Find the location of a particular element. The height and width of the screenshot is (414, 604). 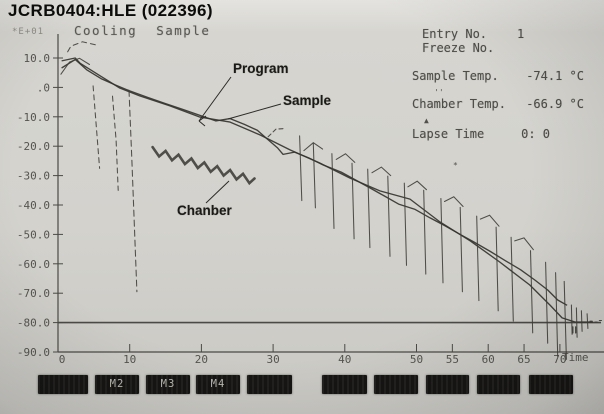

y-tick-label: -30.0 is located at coordinates (33, 176).